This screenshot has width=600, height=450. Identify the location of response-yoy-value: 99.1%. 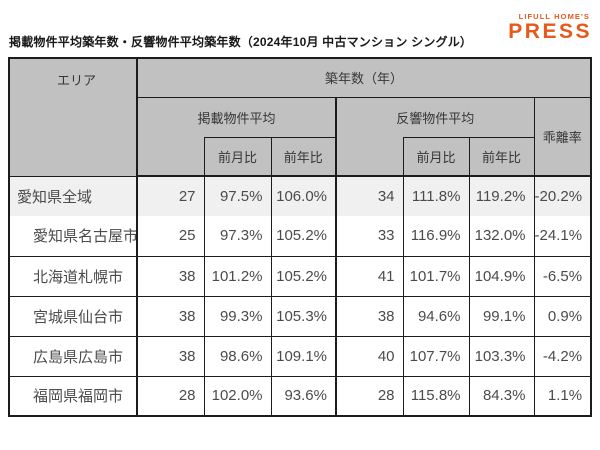
(501, 316).